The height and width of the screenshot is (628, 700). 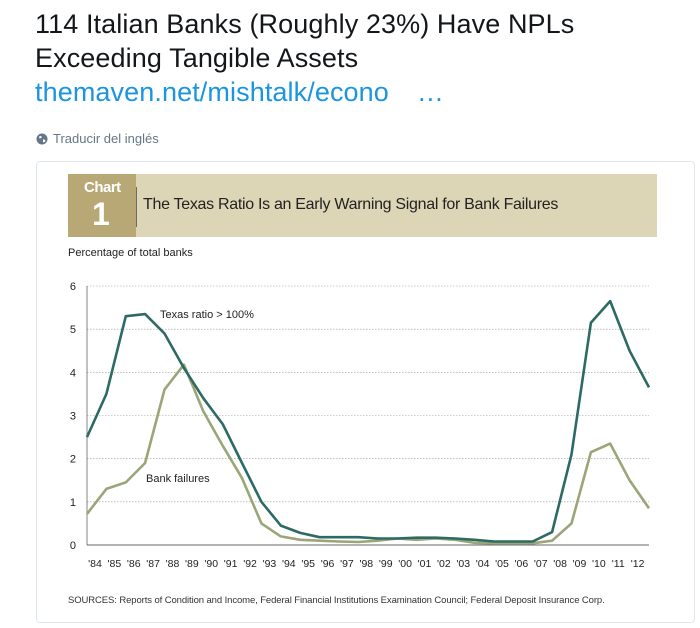 I want to click on x-tick-label: '88, so click(x=173, y=564).